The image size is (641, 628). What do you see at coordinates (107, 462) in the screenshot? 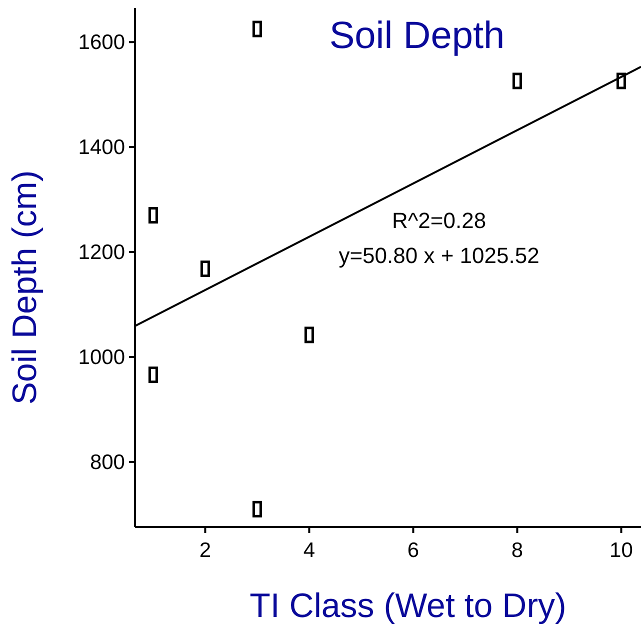
I see `y-tick-label: 800` at bounding box center [107, 462].